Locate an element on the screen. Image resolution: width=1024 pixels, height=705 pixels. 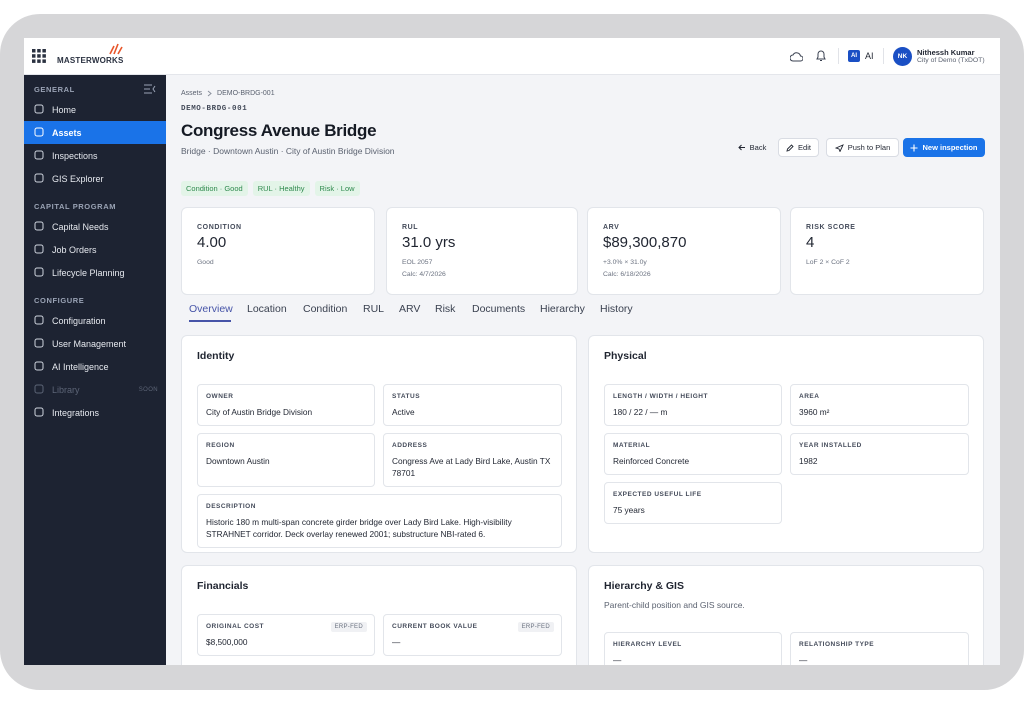
nav-label: GIS Explorer is located at coordinates (78, 178).